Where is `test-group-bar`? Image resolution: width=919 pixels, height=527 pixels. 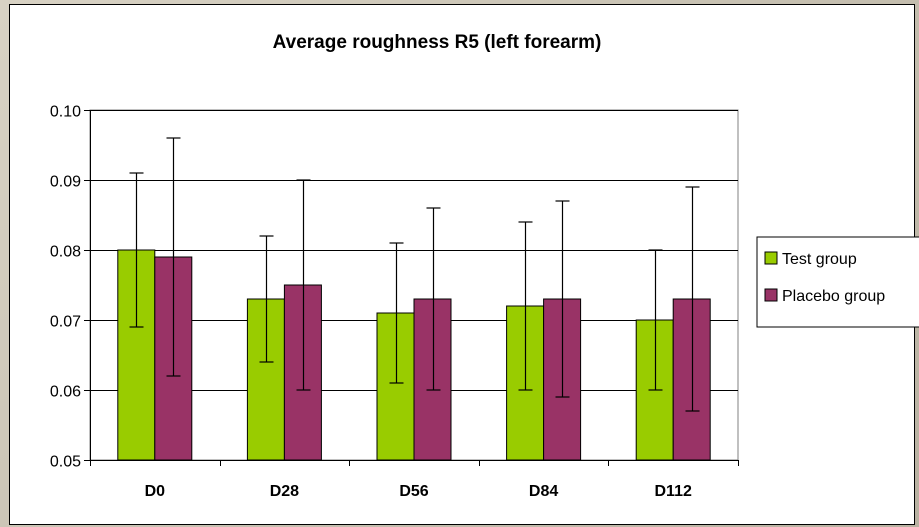 test-group-bar is located at coordinates (395, 386).